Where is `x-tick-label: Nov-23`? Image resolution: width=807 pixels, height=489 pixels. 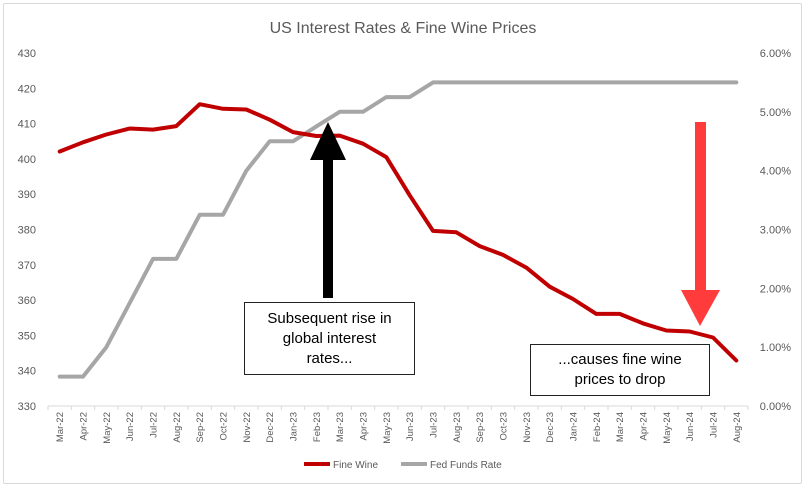
x-tick-label: Nov-23 is located at coordinates (527, 427).